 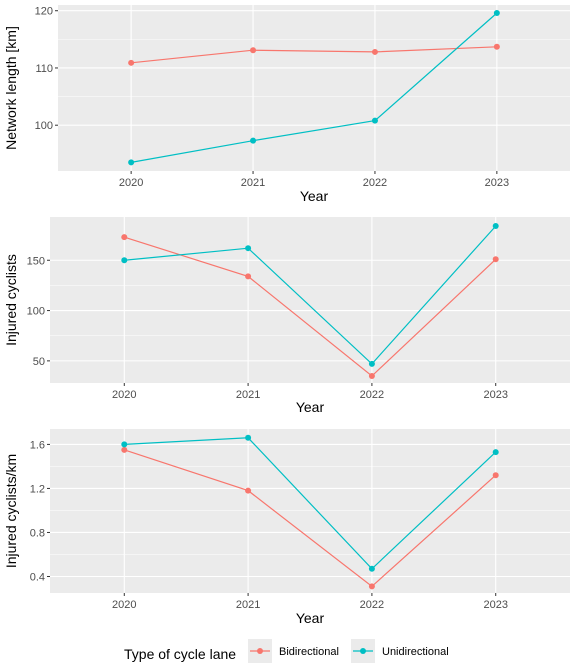 What do you see at coordinates (363, 651) in the screenshot?
I see `legend-key-unidirectional-point` at bounding box center [363, 651].